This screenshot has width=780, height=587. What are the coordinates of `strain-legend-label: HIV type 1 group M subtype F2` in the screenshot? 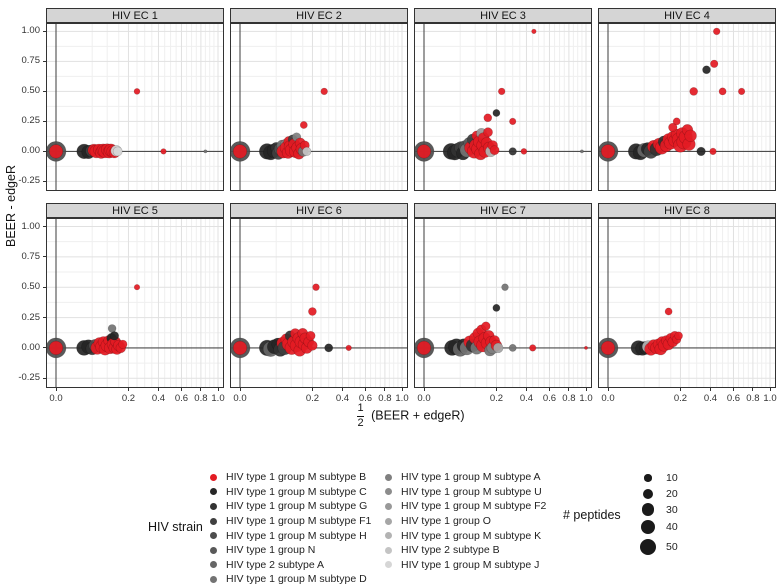 It's located at (474, 506).